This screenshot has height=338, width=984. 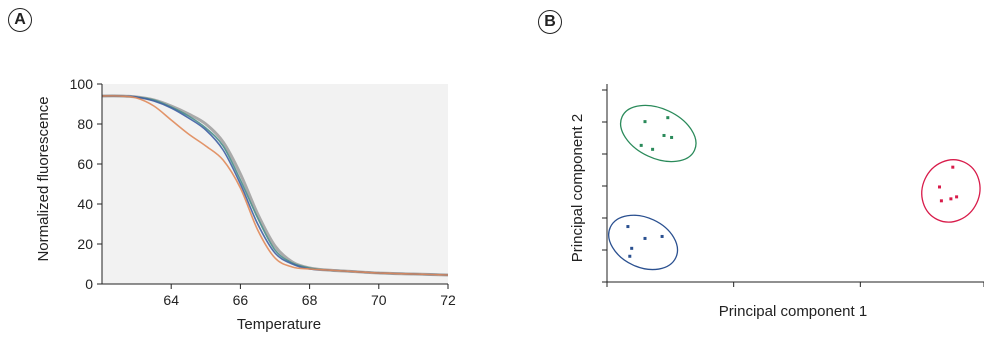 What do you see at coordinates (85, 124) in the screenshot?
I see `y-tick-label: 80` at bounding box center [85, 124].